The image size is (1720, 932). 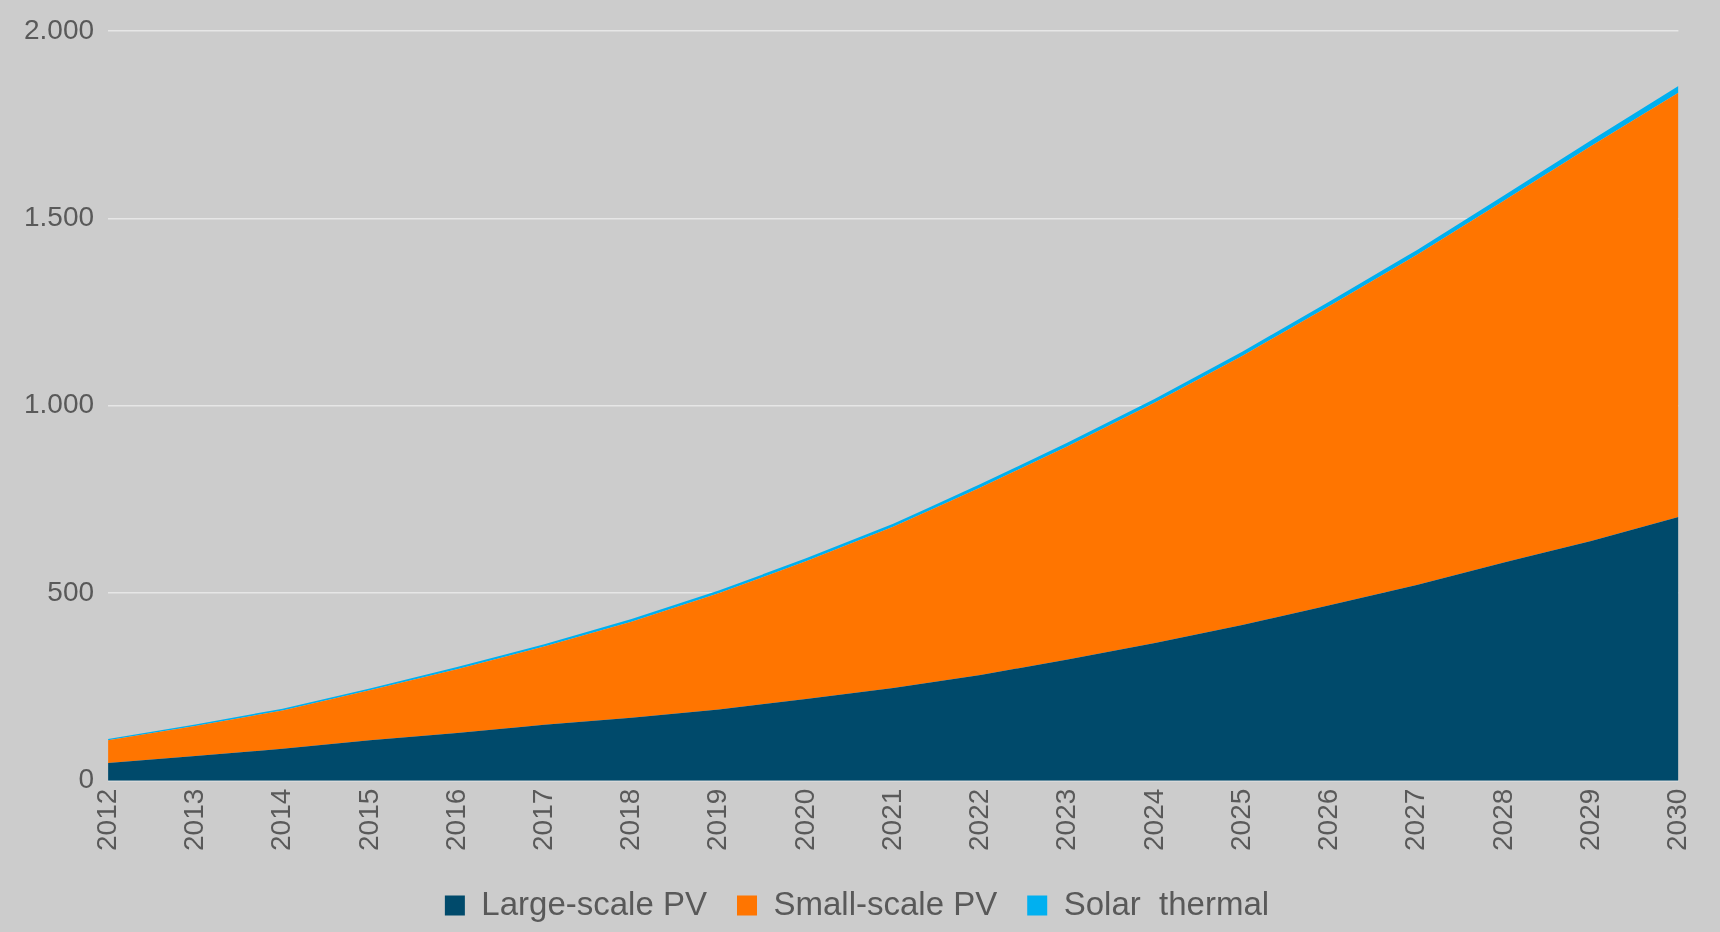 I want to click on y-tick-label: 500, so click(x=71, y=591).